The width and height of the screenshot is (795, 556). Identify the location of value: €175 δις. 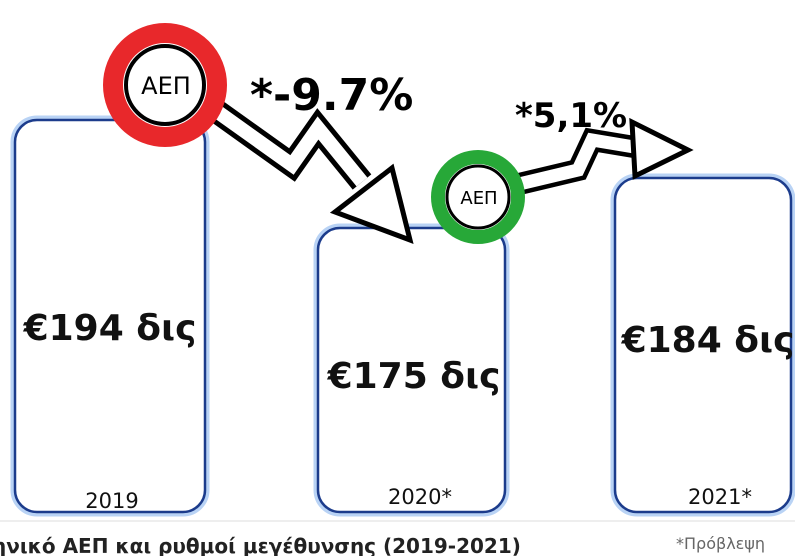
(414, 376).